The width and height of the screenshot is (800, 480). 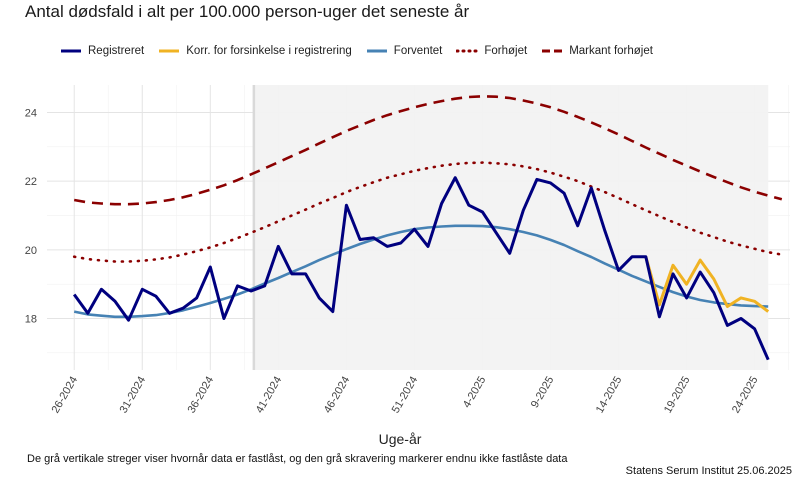 What do you see at coordinates (418, 51) in the screenshot?
I see `legend-label: Forventet` at bounding box center [418, 51].